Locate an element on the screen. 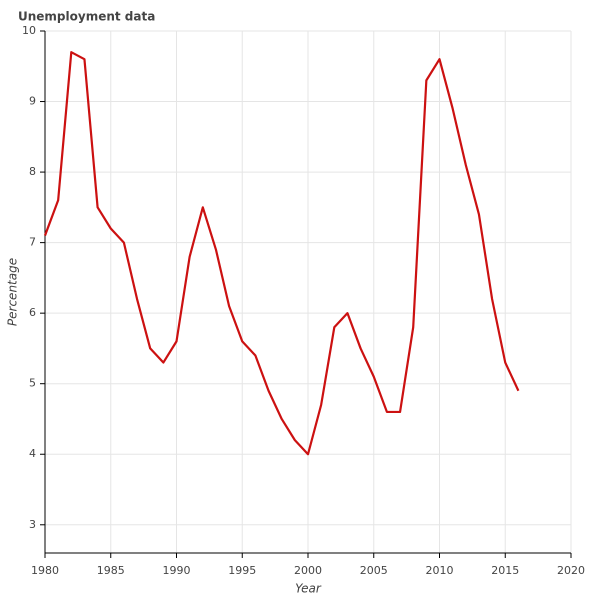 Image resolution: width=600 pixels, height=600 pixels. y-tick-label: 4 is located at coordinates (32, 453).